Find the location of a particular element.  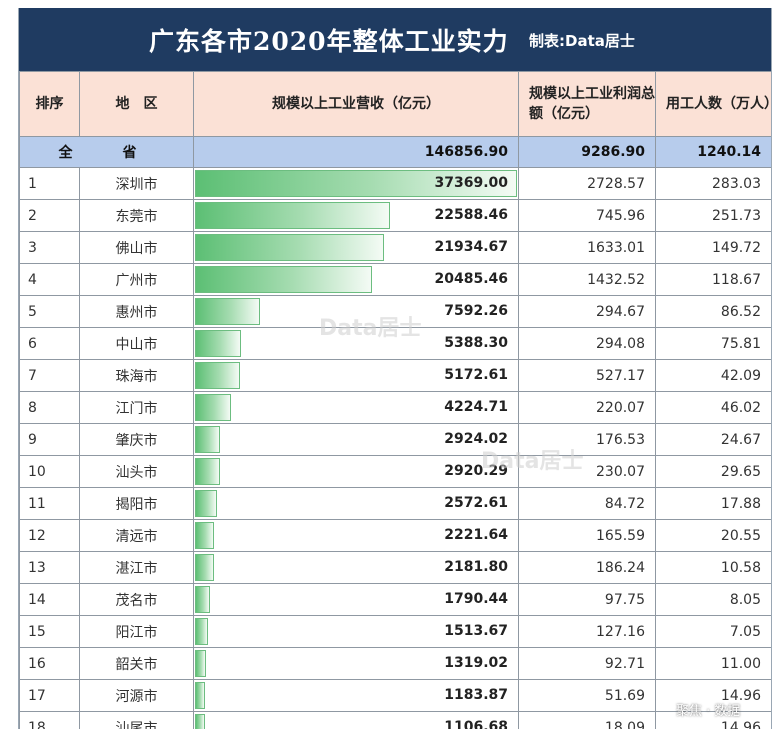

table-row: 3 佛山市 21934.67 1633.01 149.72 is located at coordinates (395, 247).